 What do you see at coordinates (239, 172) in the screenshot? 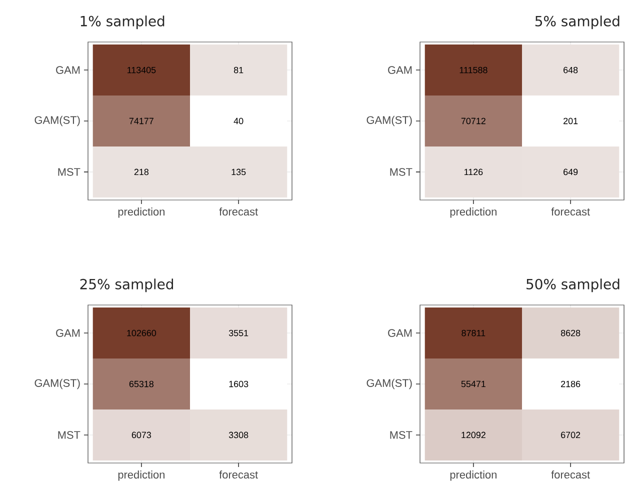
I see `data-label: 135` at bounding box center [239, 172].